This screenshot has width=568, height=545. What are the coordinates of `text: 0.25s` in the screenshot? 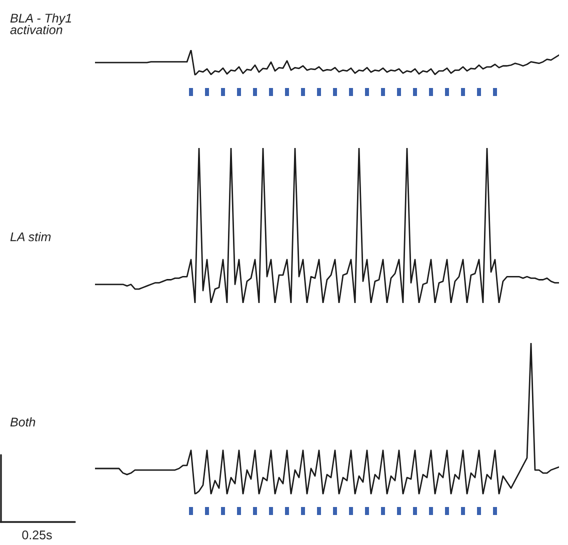 It's located at (37, 535).